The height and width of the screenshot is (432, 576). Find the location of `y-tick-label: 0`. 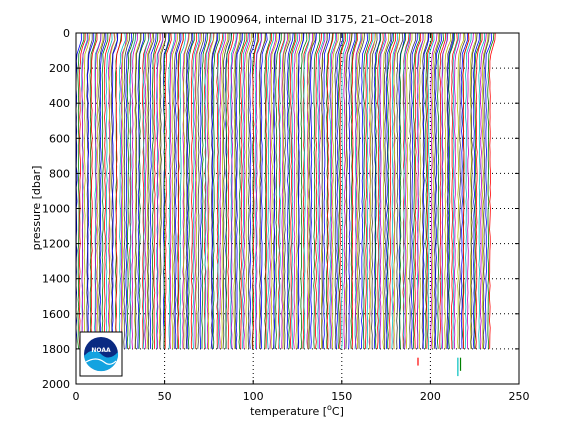

y-tick-label: 0 is located at coordinates (66, 33).